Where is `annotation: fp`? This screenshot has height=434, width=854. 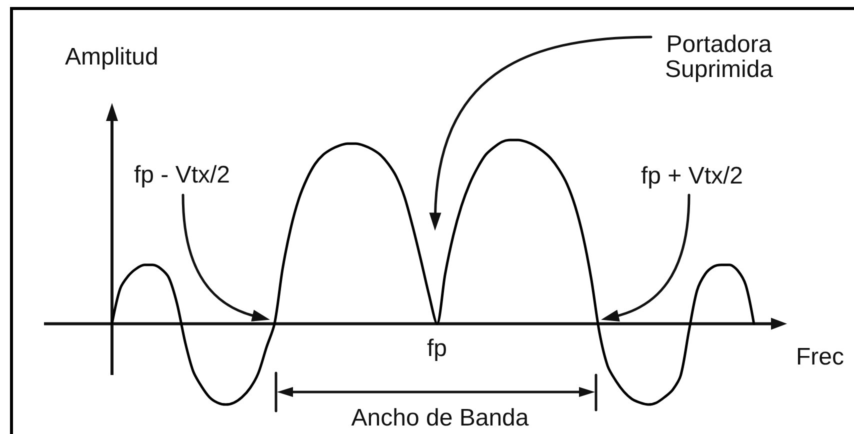
annotation: fp is located at coordinates (437, 348).